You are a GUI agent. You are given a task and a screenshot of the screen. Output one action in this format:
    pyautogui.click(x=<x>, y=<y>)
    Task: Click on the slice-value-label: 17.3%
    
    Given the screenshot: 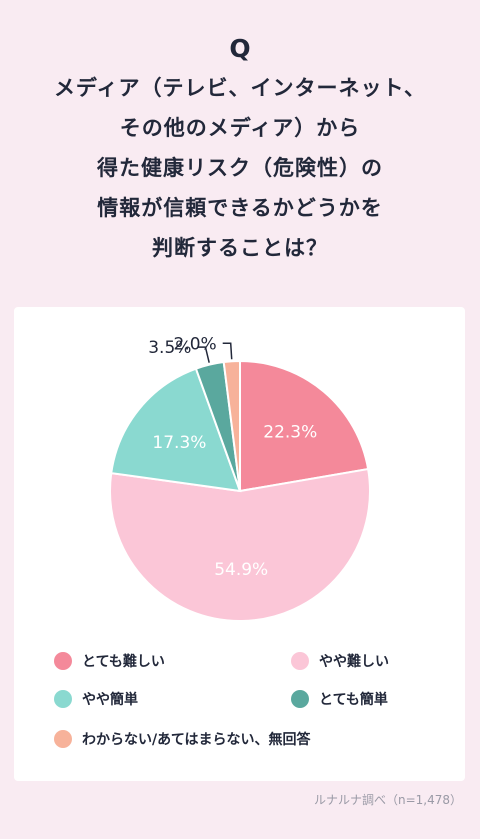 What is the action you would take?
    pyautogui.click(x=179, y=443)
    